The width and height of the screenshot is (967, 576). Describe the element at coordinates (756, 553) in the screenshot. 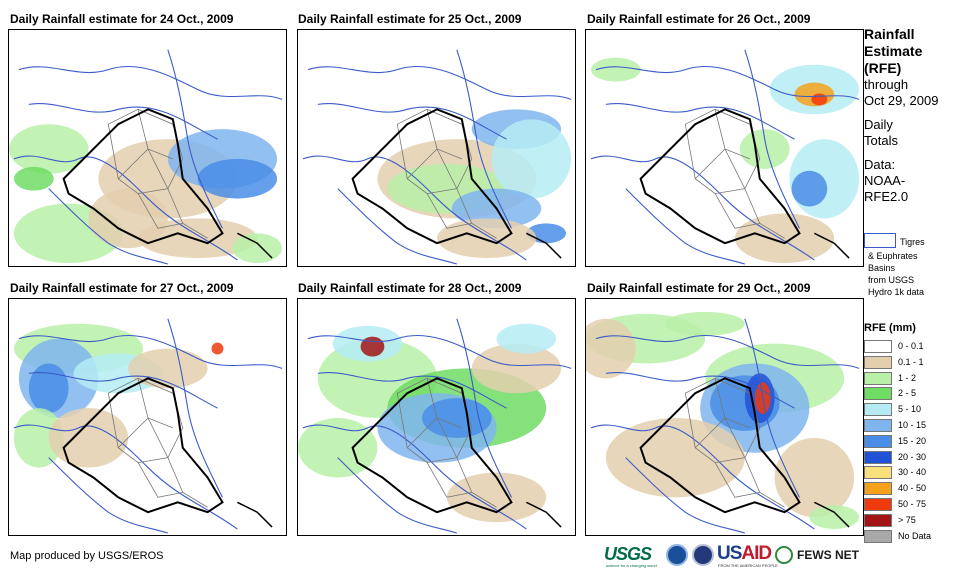

I see `usaid-logo-aid: AID` at that location.